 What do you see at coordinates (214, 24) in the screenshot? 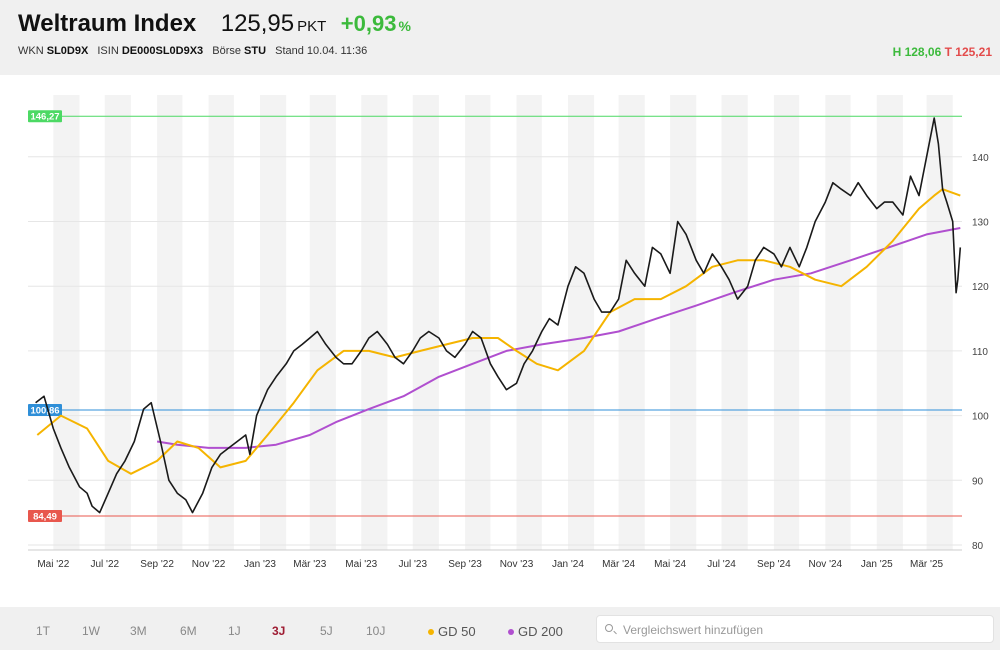
I see `title-row: Weltraum Index 125,95 PKT +0,93%` at bounding box center [214, 24].